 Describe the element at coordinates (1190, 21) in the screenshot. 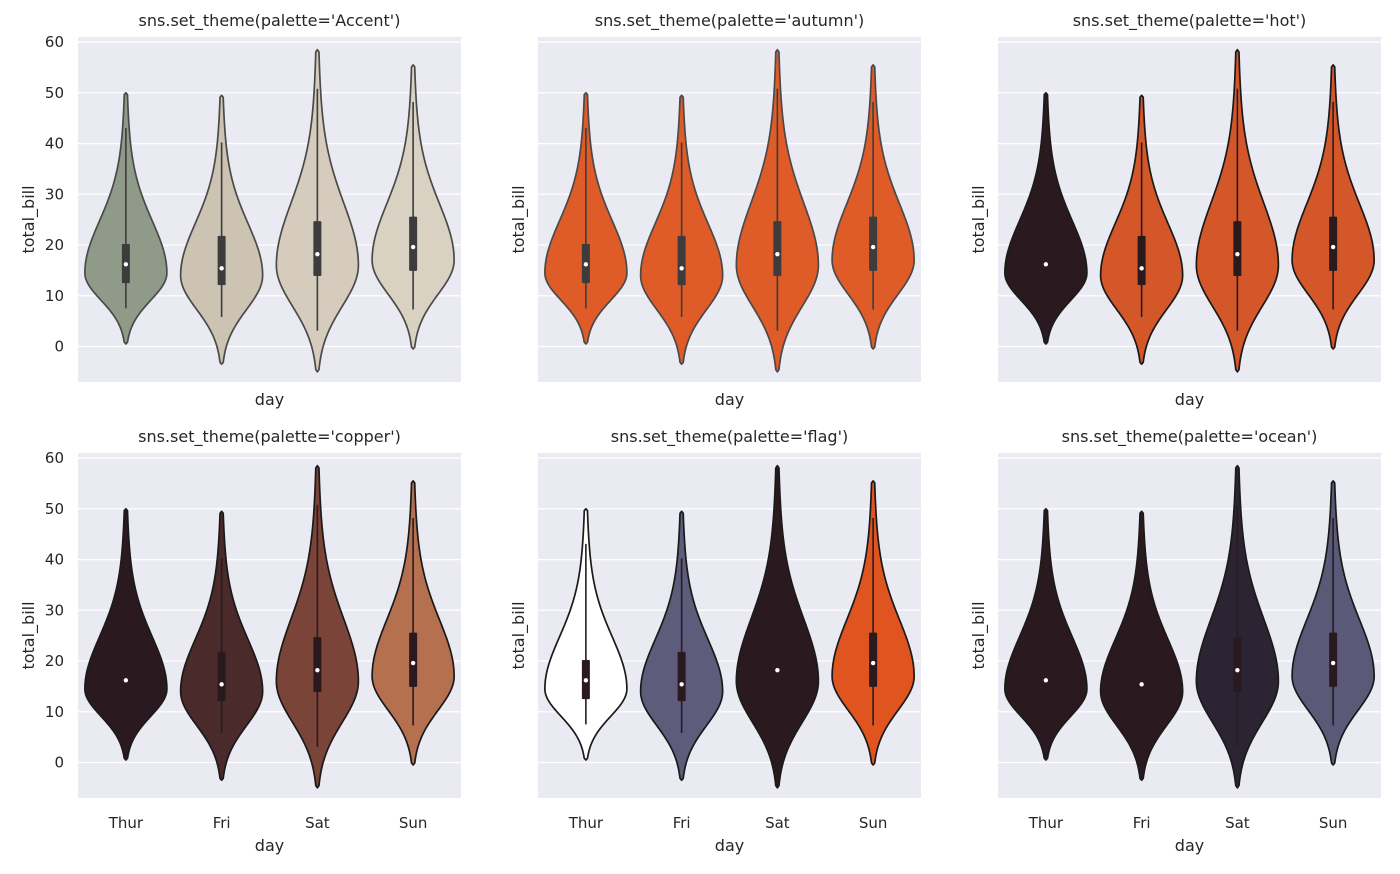

I see `subplot-title: sns.set_theme(palette='hot')` at that location.